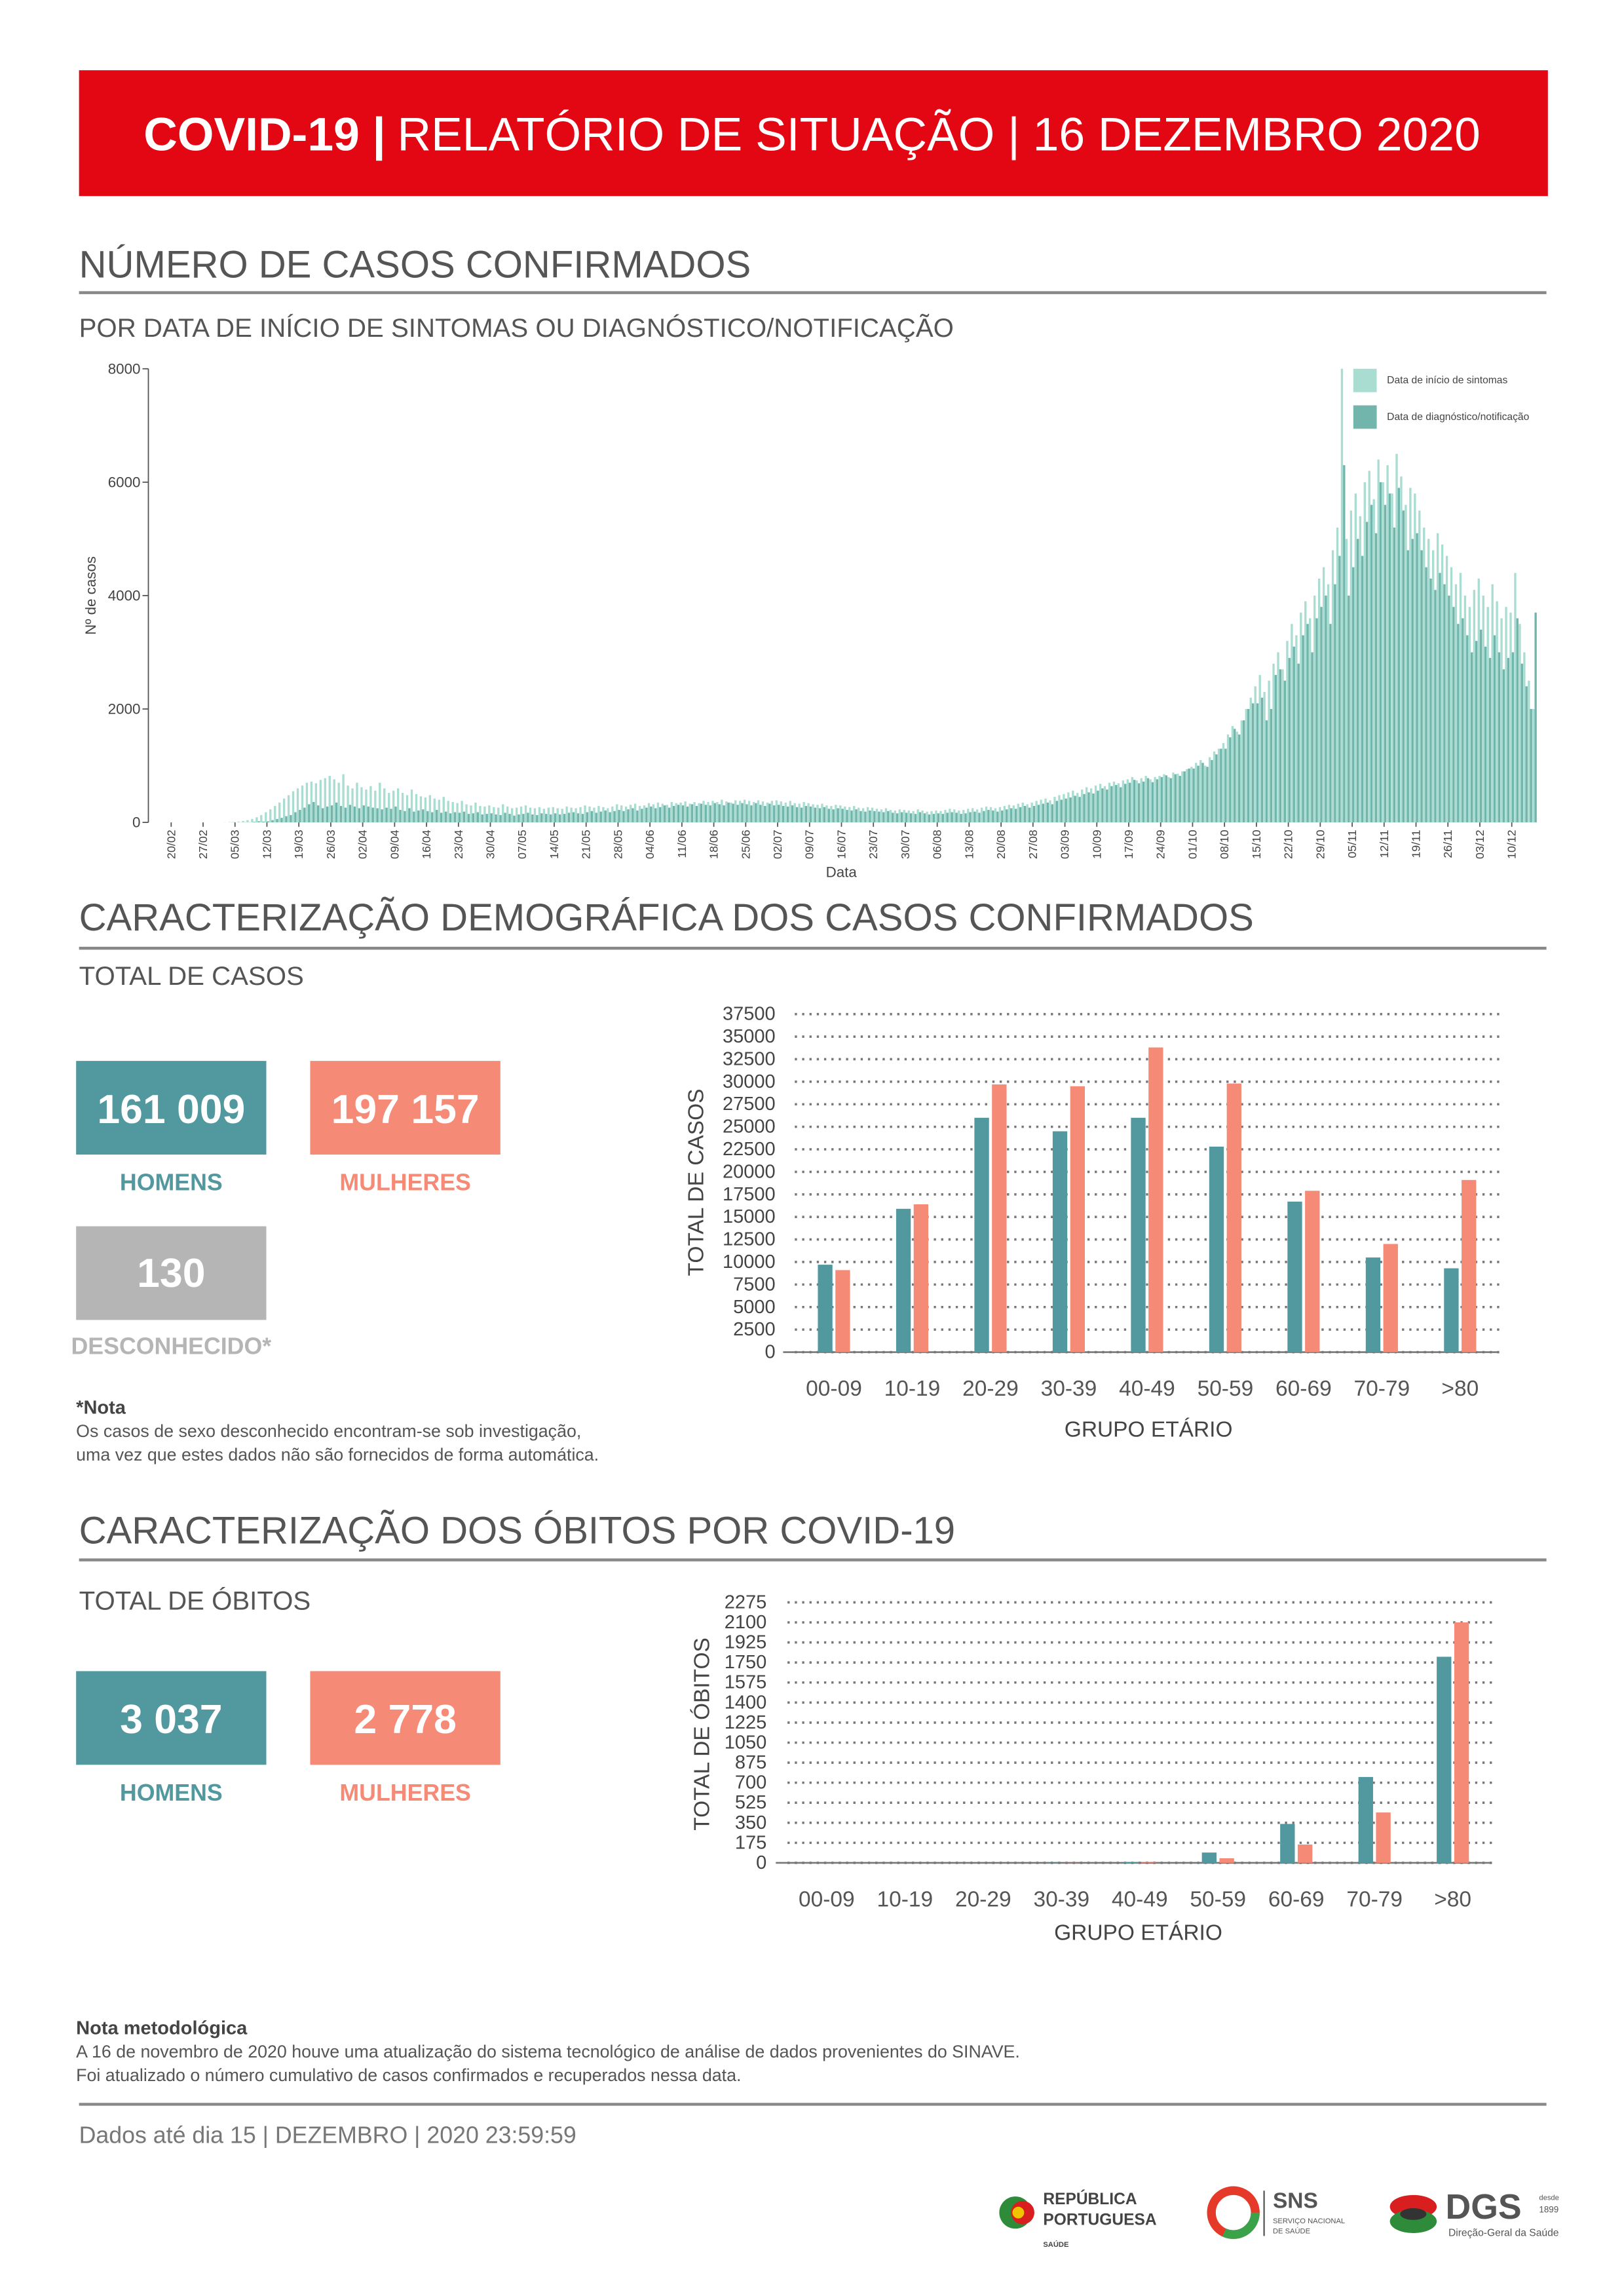  Describe the element at coordinates (405, 1109) in the screenshot. I see `kpi-value: 197 157` at that location.